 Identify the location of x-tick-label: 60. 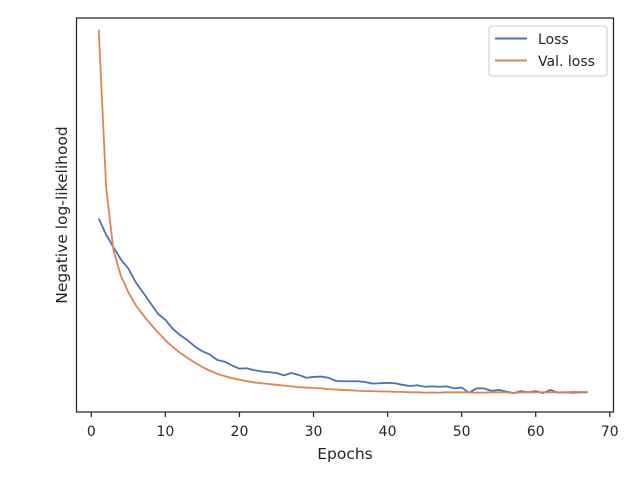
(536, 432).